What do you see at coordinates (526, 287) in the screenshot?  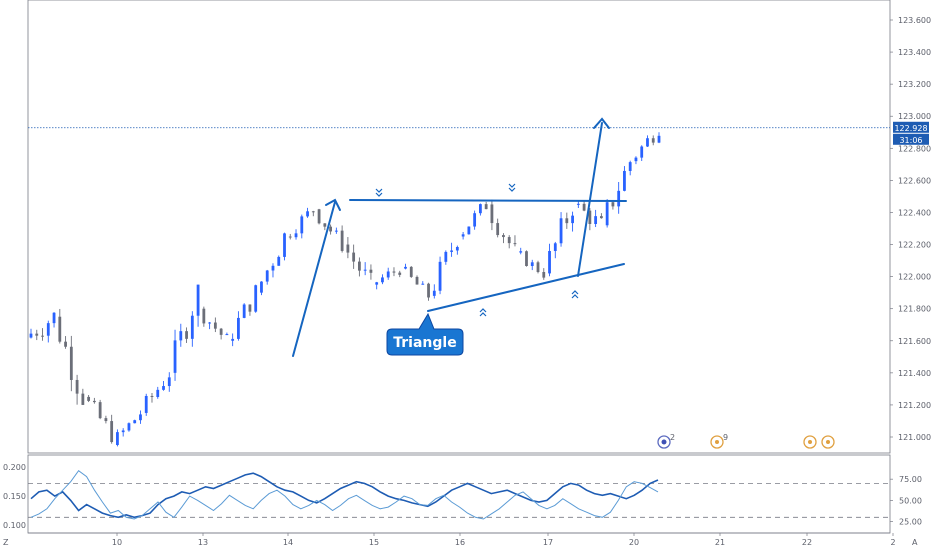 I see `rising-support-line` at bounding box center [526, 287].